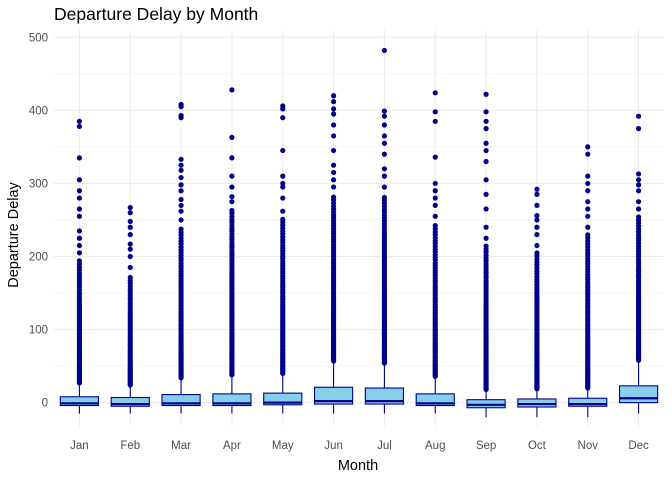 This screenshot has height=480, width=672. I want to click on x-tick-label: Nov, so click(588, 446).